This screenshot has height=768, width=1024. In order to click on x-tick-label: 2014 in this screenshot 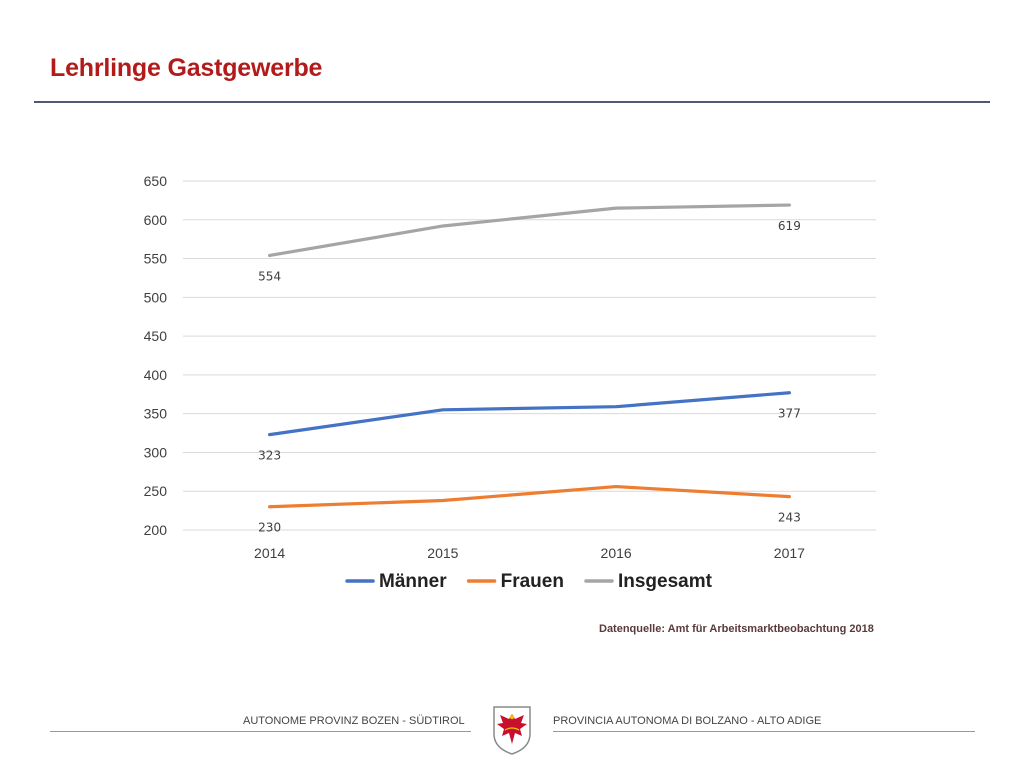, I will do `click(269, 553)`.